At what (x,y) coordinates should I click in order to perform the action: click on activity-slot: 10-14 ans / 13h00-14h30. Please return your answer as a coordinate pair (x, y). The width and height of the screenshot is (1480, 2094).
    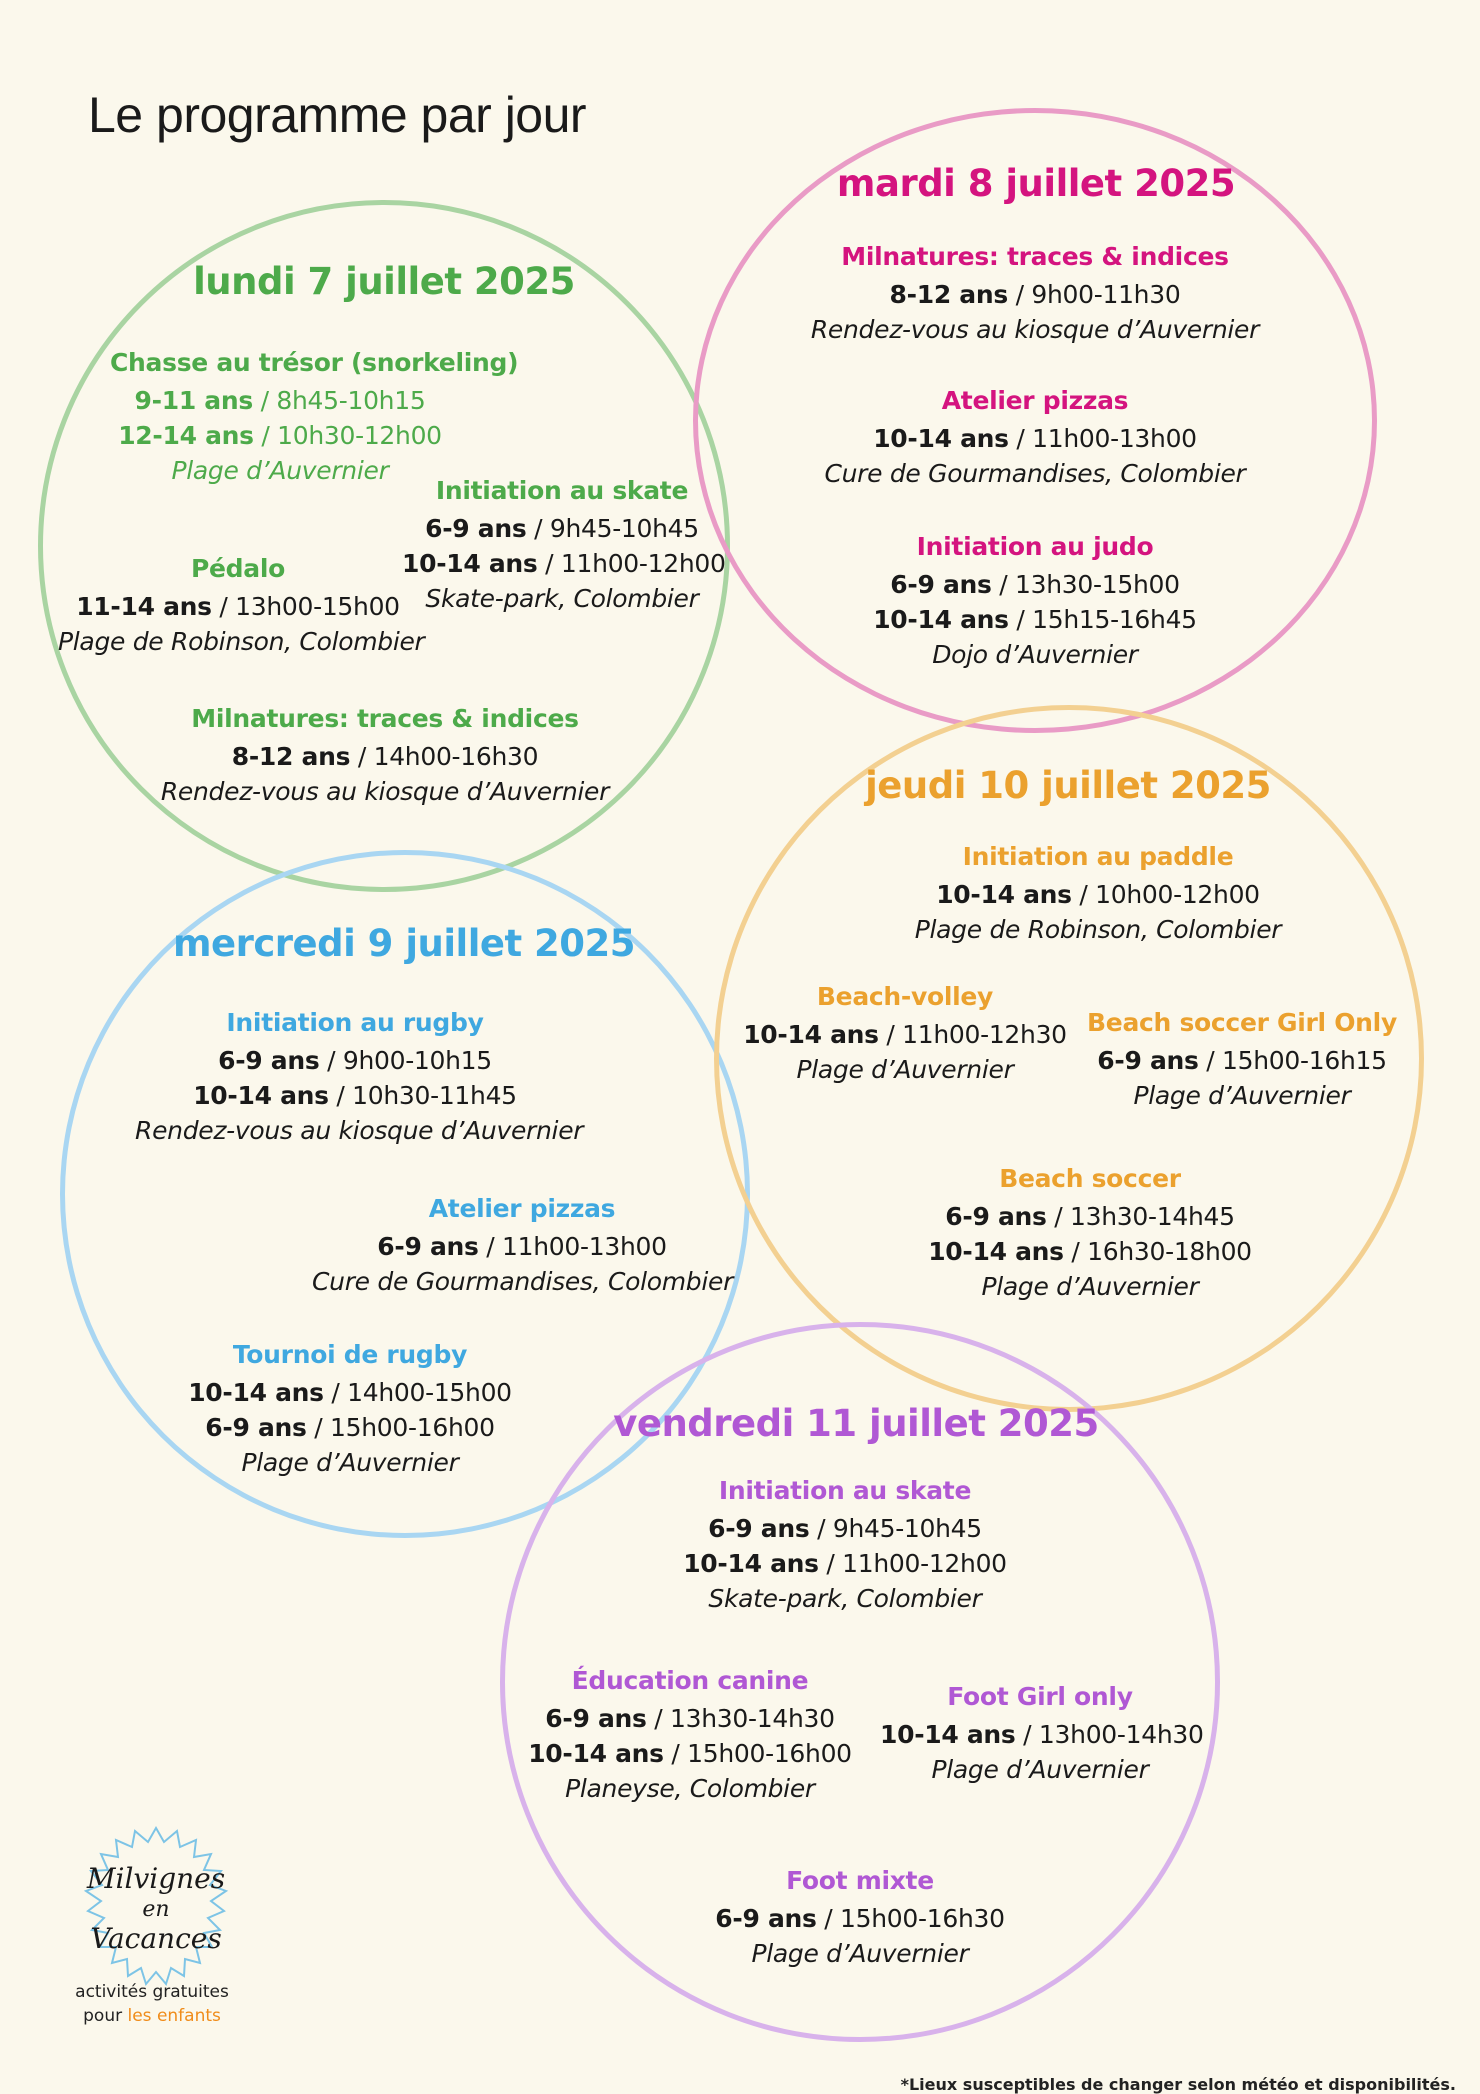
    Looking at the image, I should click on (1042, 1734).